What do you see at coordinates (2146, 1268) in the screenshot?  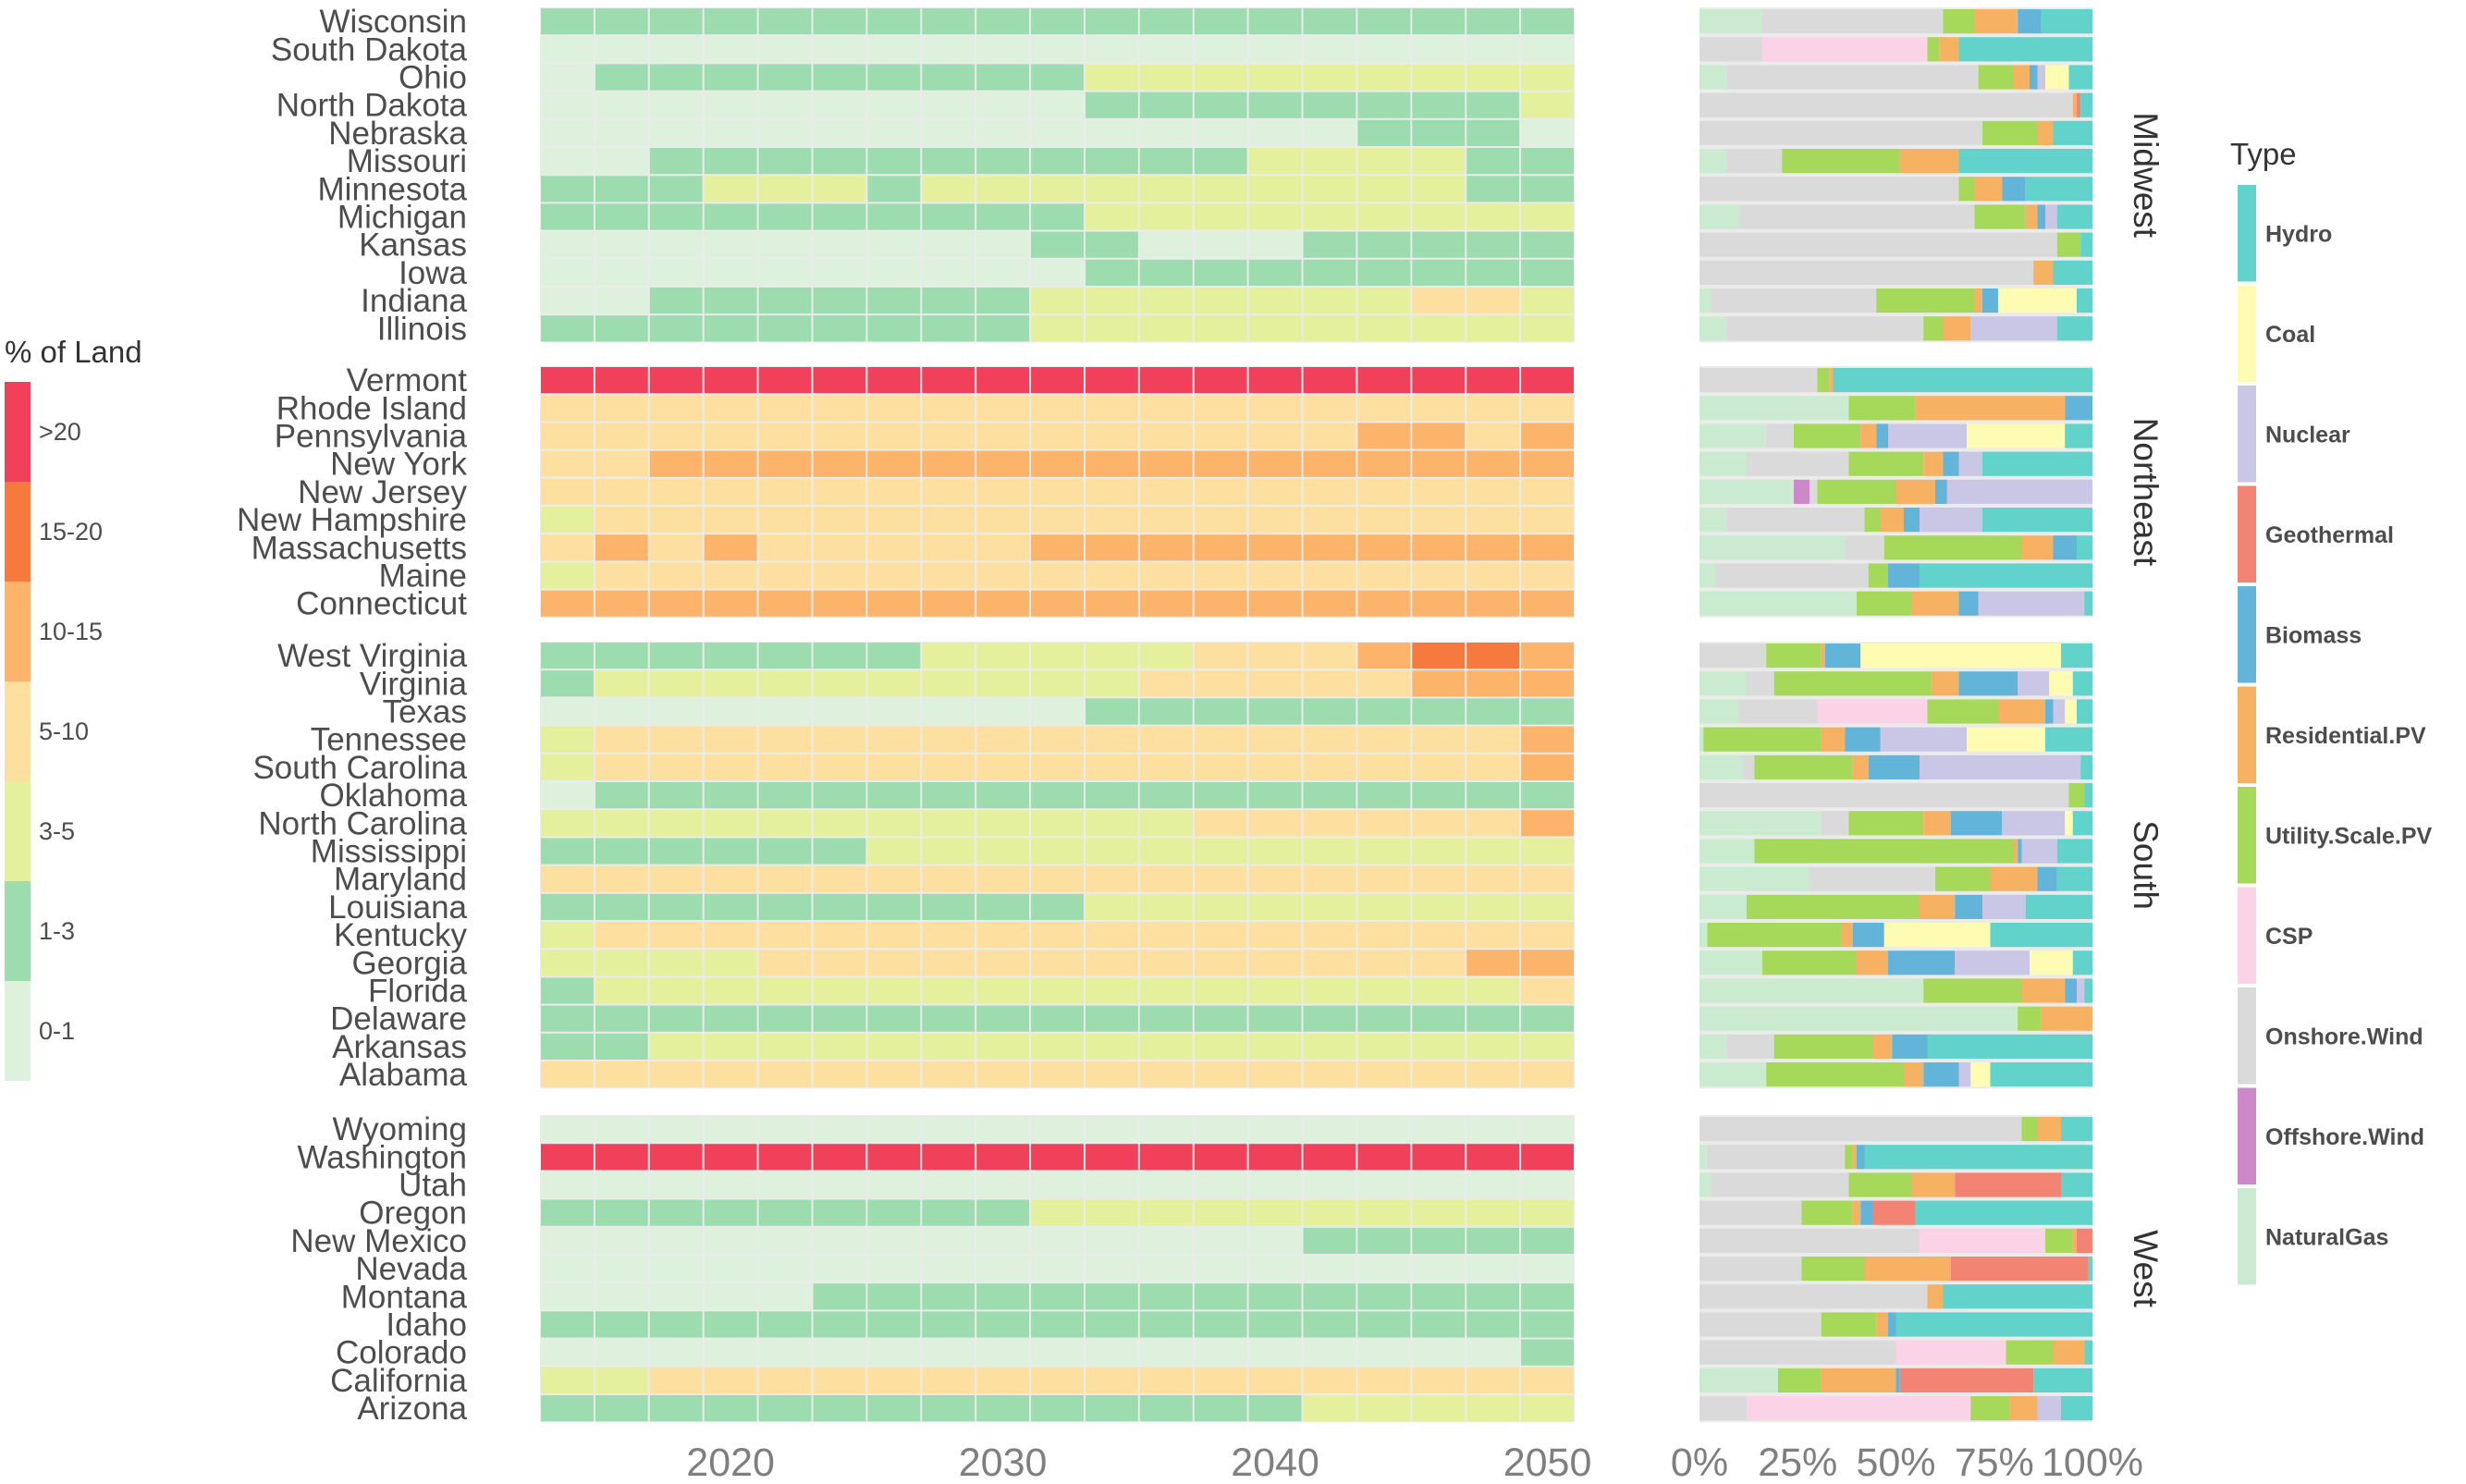 I see `region-label: West` at bounding box center [2146, 1268].